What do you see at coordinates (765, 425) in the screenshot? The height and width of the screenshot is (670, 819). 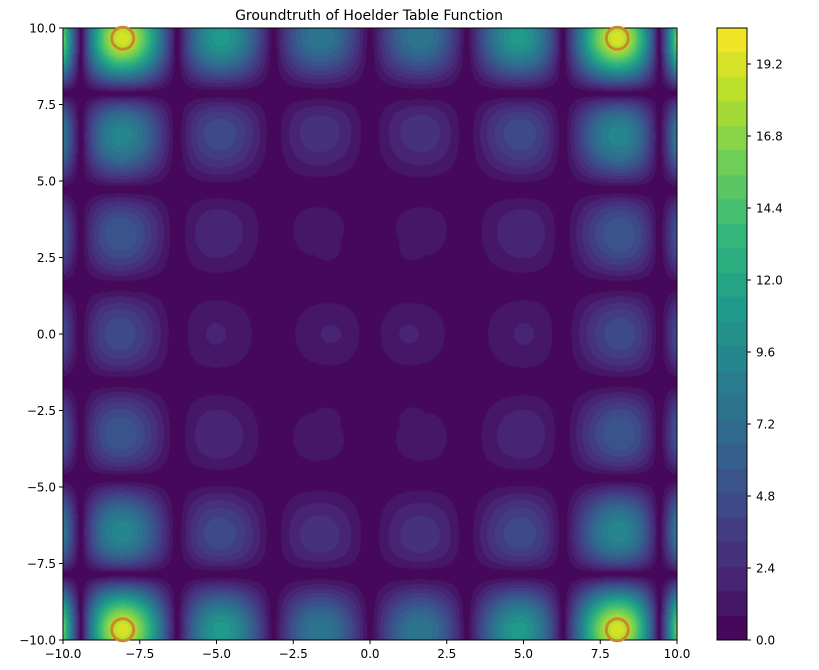 I see `colorbar-tick-label: 7.2` at bounding box center [765, 425].